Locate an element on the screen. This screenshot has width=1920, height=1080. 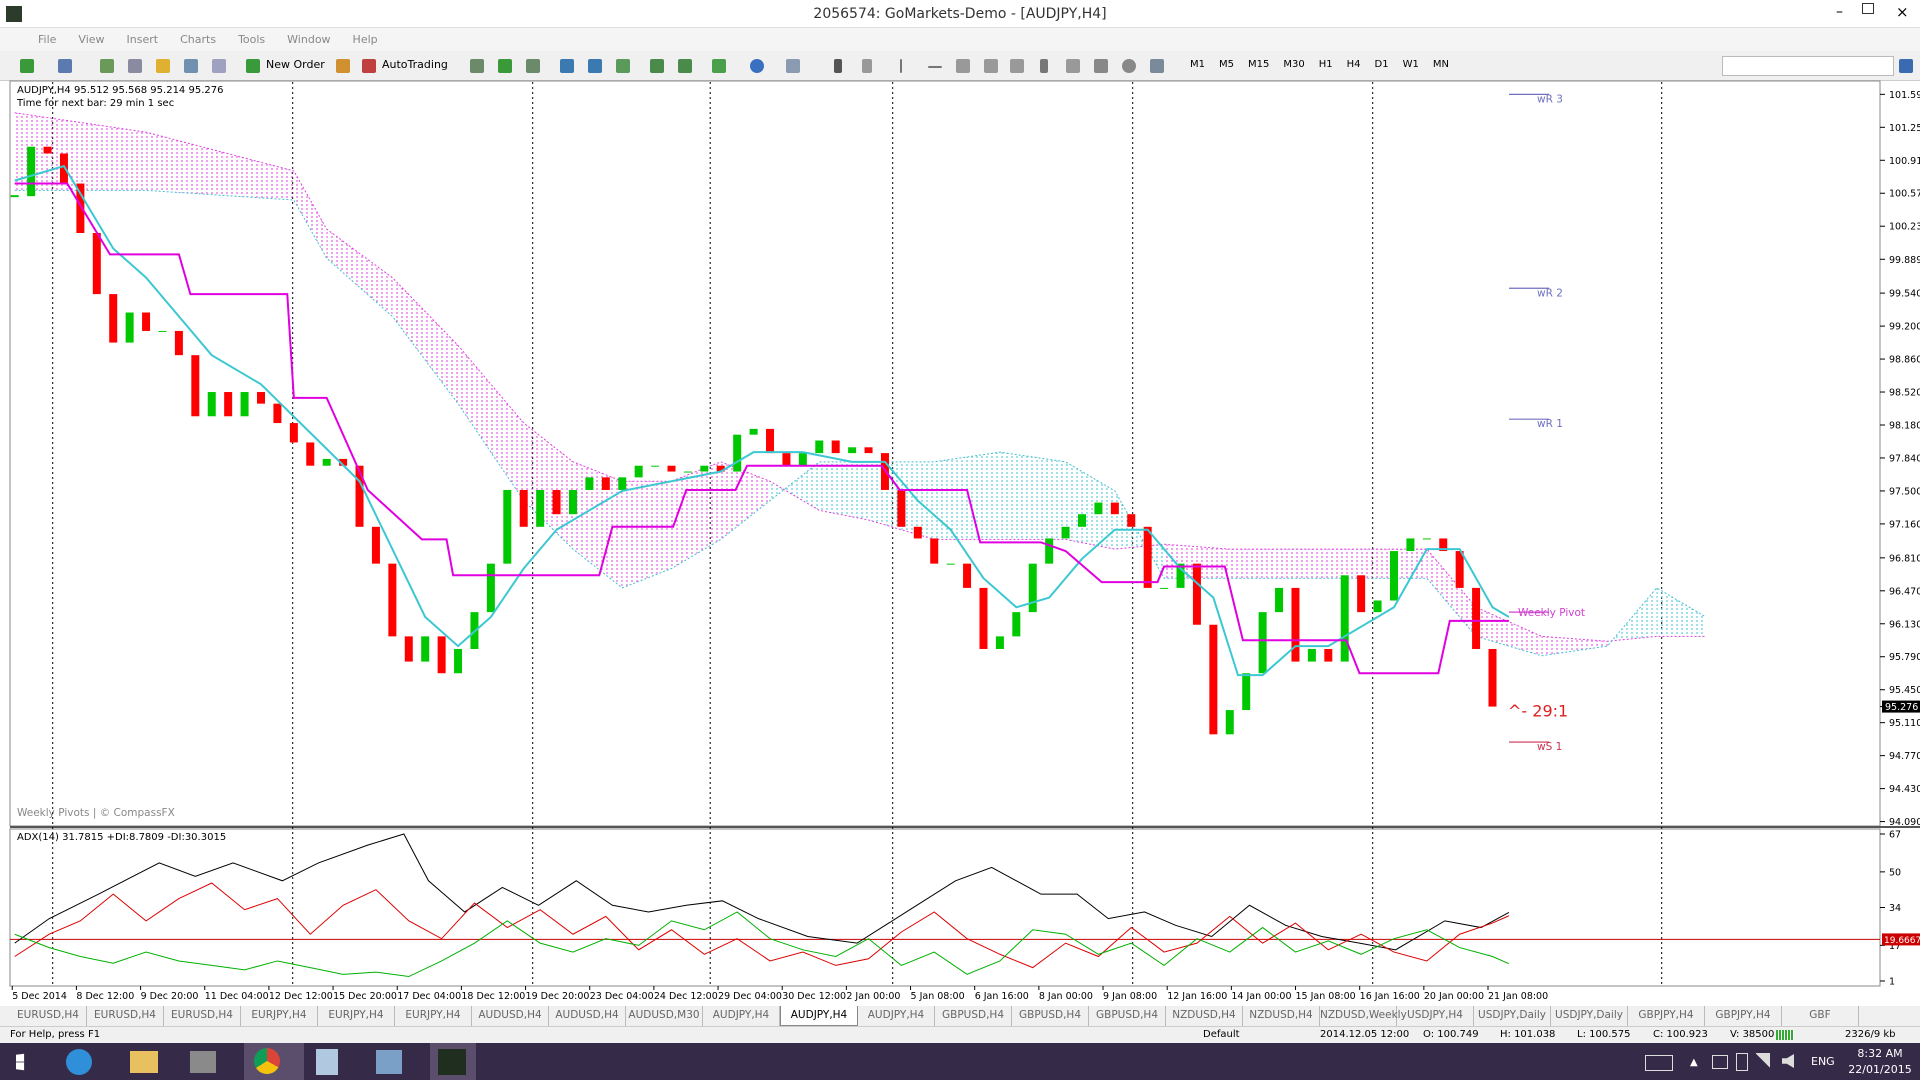
indicators-button is located at coordinates (719, 66).